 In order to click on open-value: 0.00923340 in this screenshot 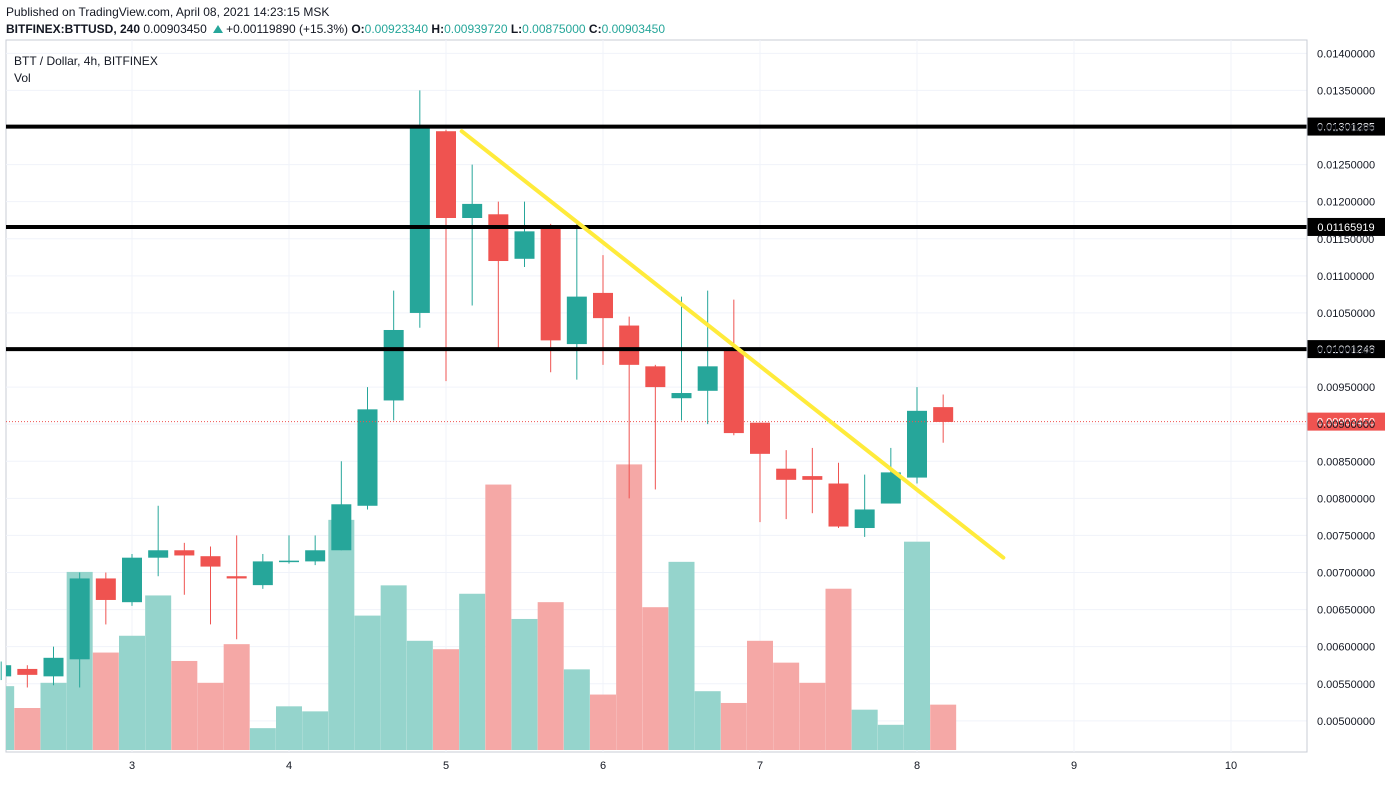, I will do `click(396, 29)`.